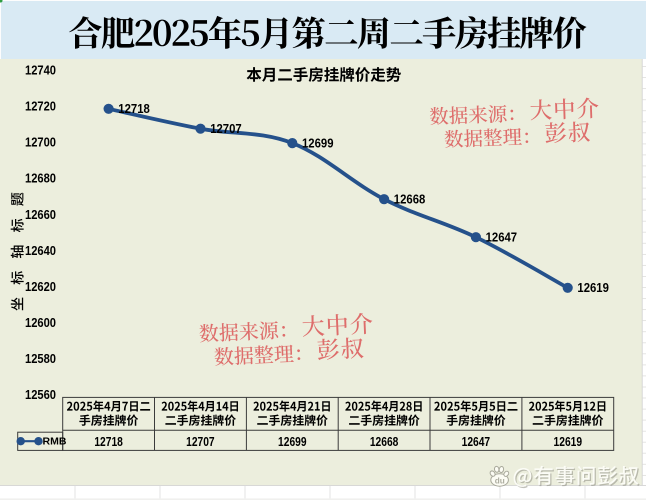 The width and height of the screenshot is (646, 500). I want to click on svg-text: 12560, so click(40, 394).